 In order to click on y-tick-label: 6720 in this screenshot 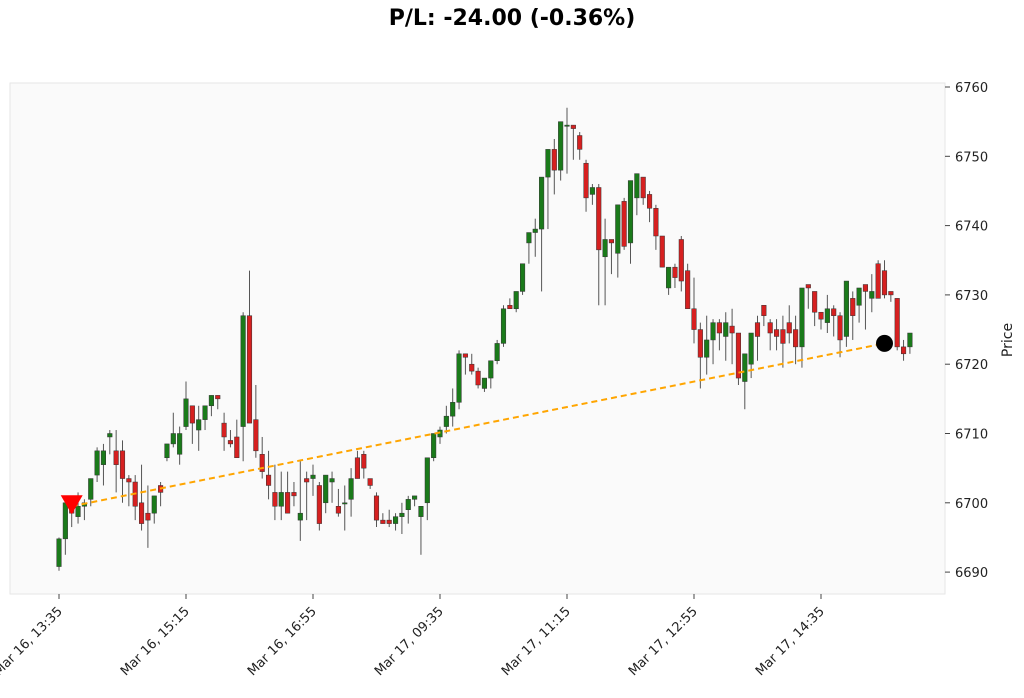, I will do `click(971, 365)`.